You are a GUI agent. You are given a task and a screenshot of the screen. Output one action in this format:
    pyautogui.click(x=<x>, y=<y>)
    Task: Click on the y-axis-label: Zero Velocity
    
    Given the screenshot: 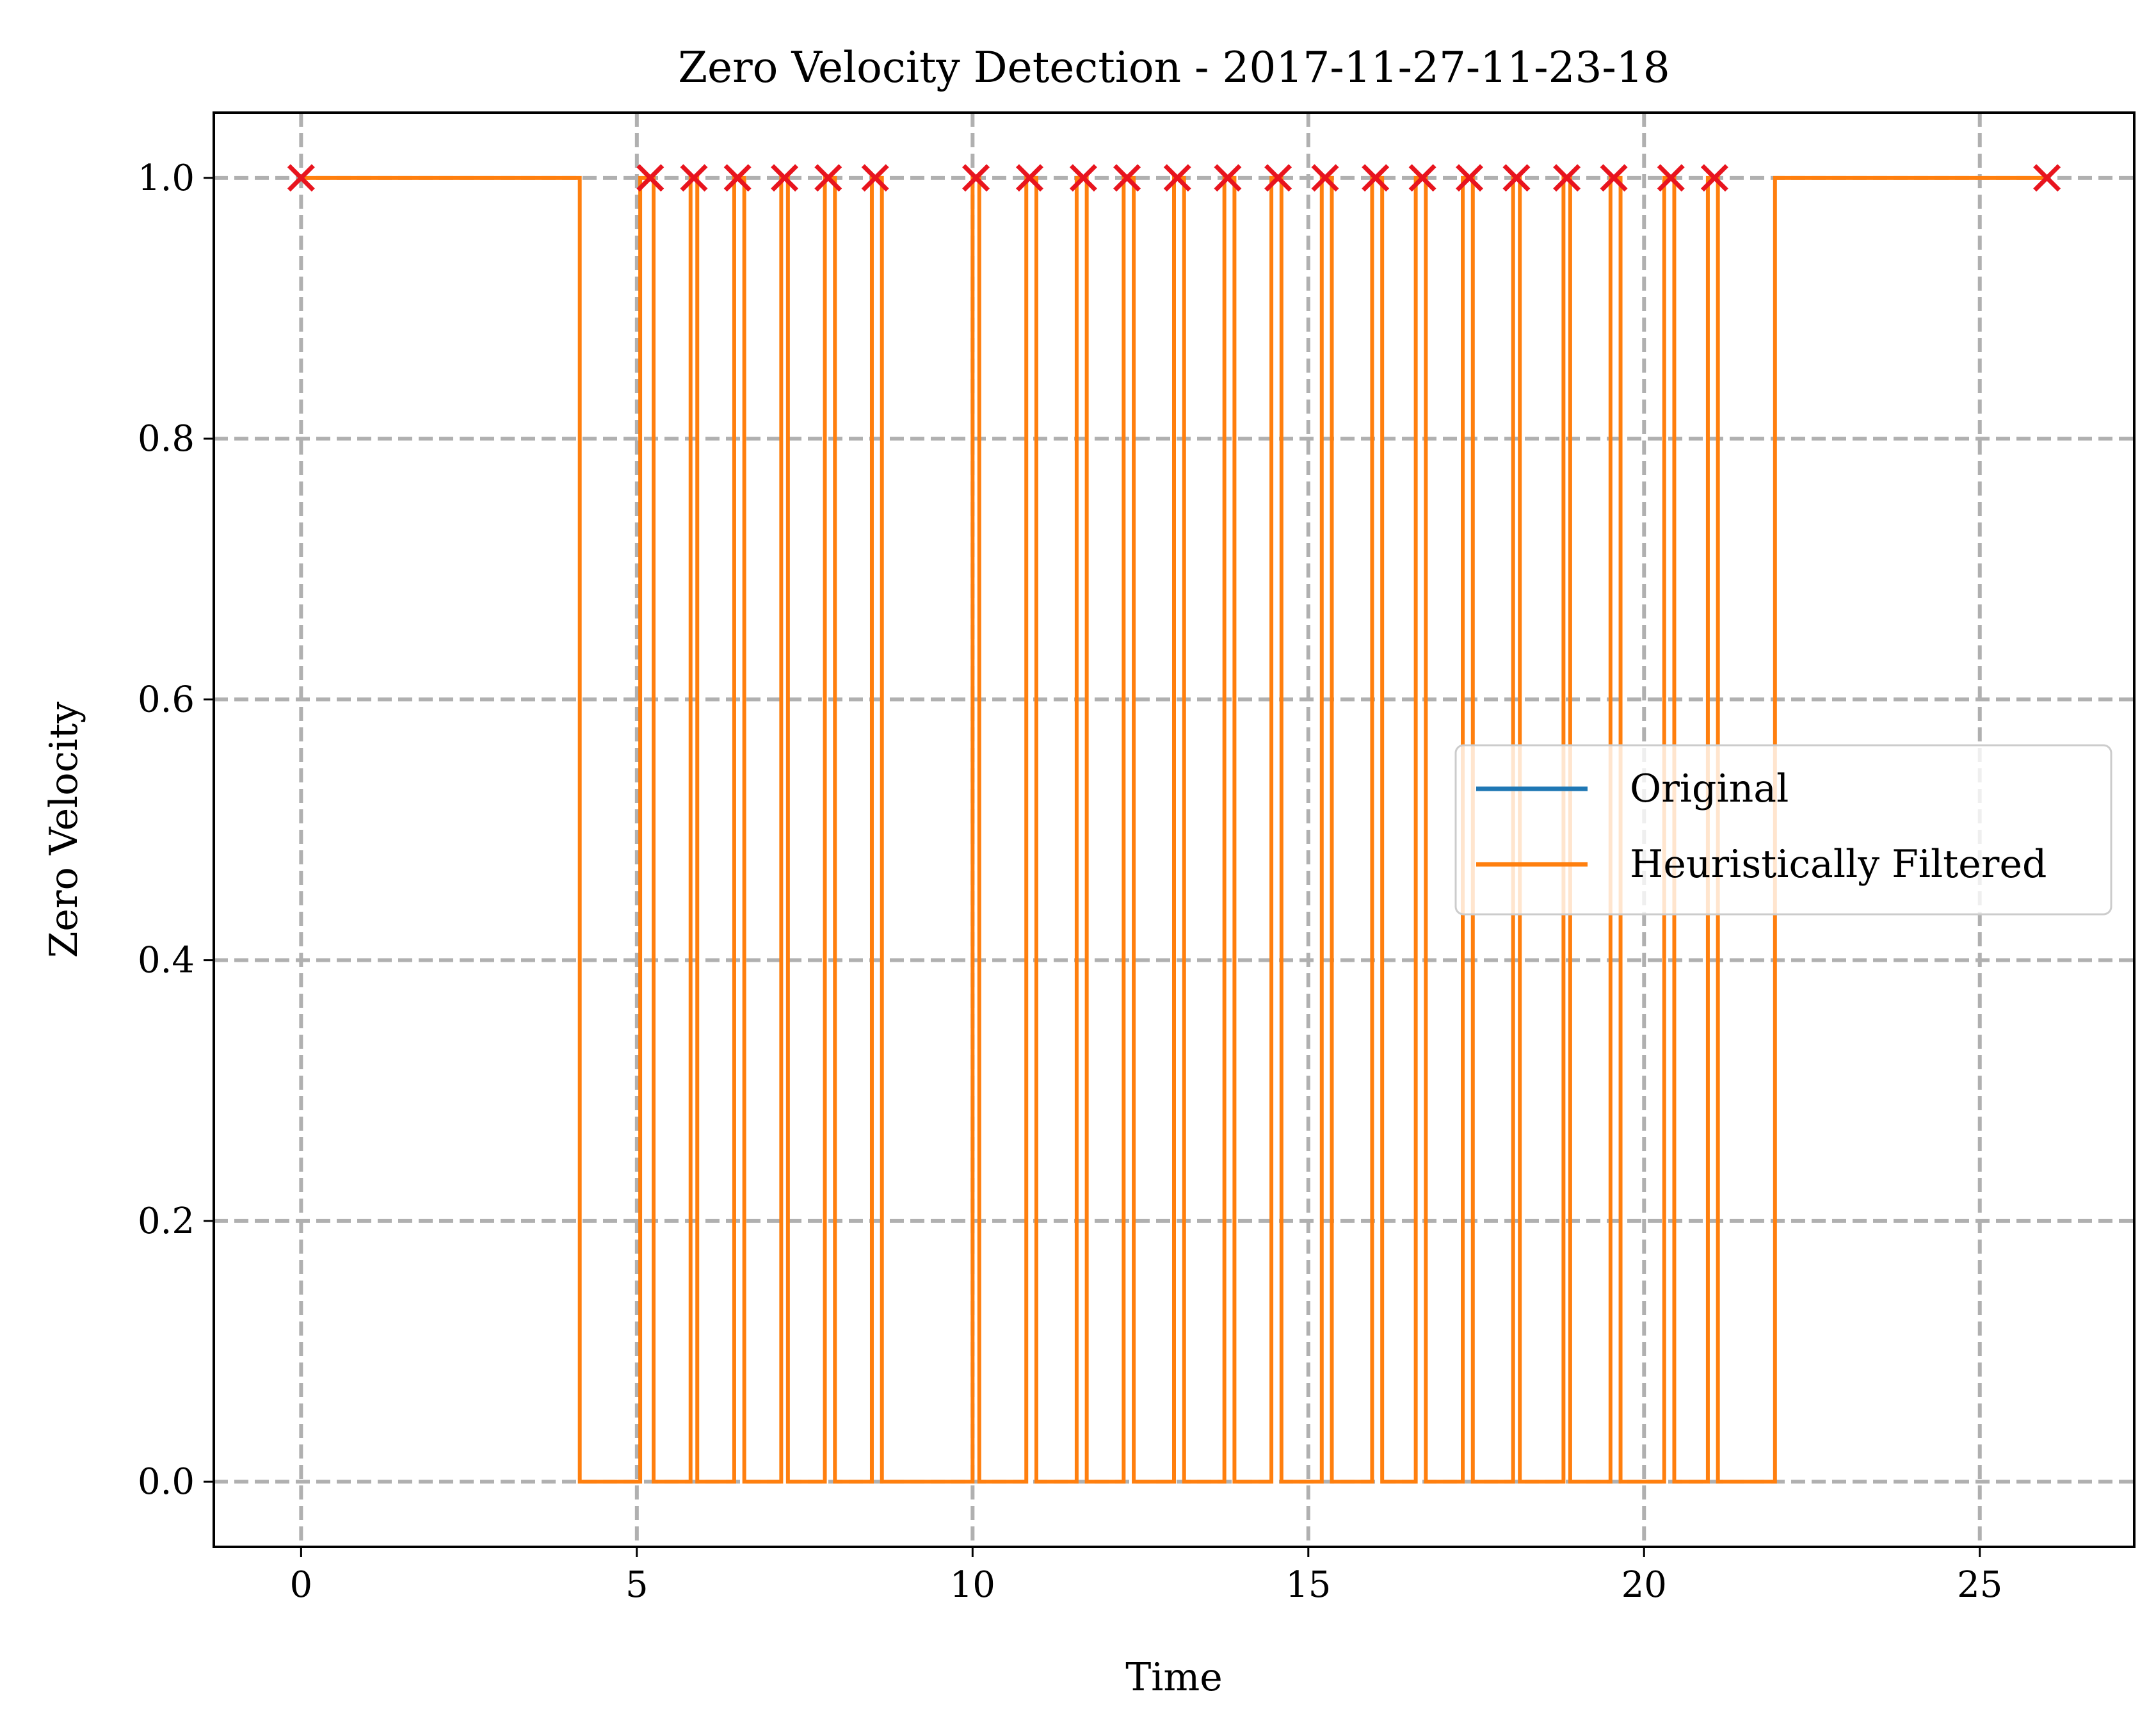 What is the action you would take?
    pyautogui.click(x=64, y=830)
    